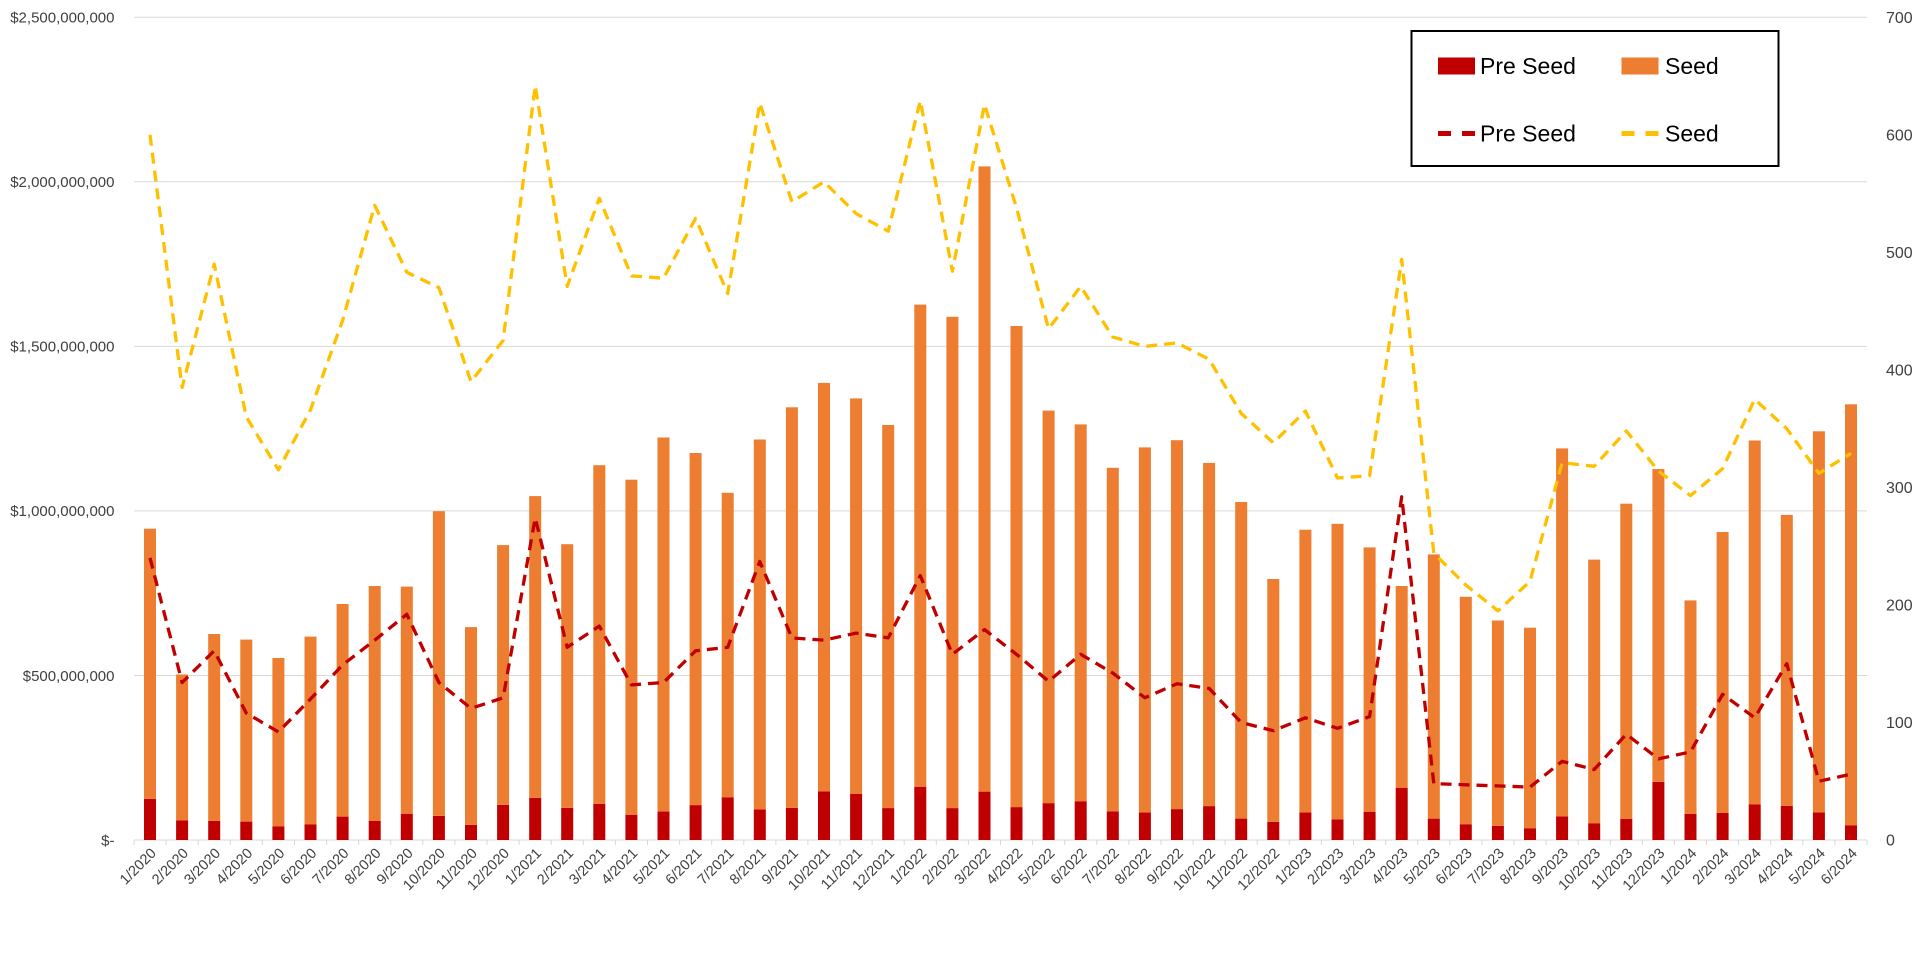 The image size is (1920, 956). I want to click on svg-text: $1,500,000,000, so click(62, 347).